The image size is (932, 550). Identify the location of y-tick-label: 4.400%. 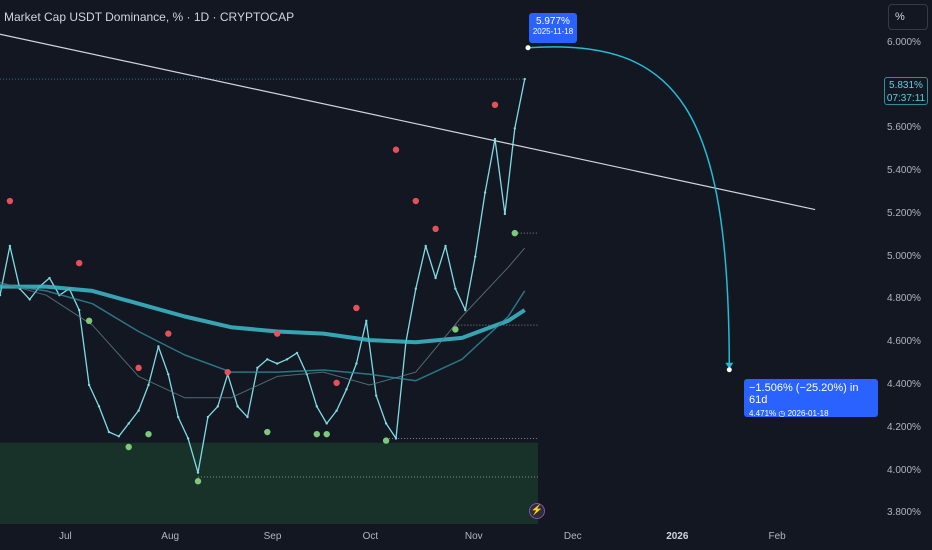
(904, 384).